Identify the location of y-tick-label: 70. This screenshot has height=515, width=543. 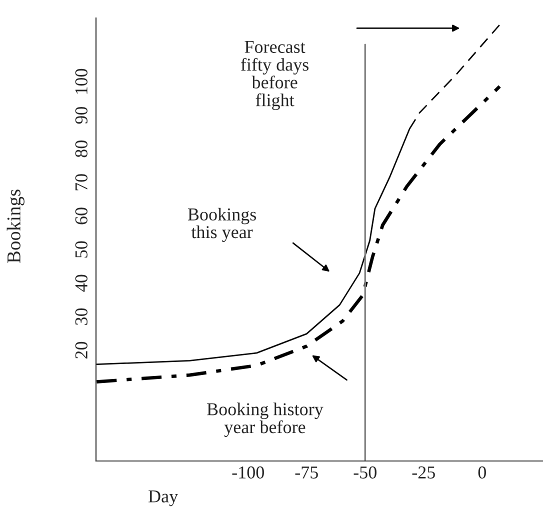
(81, 182).